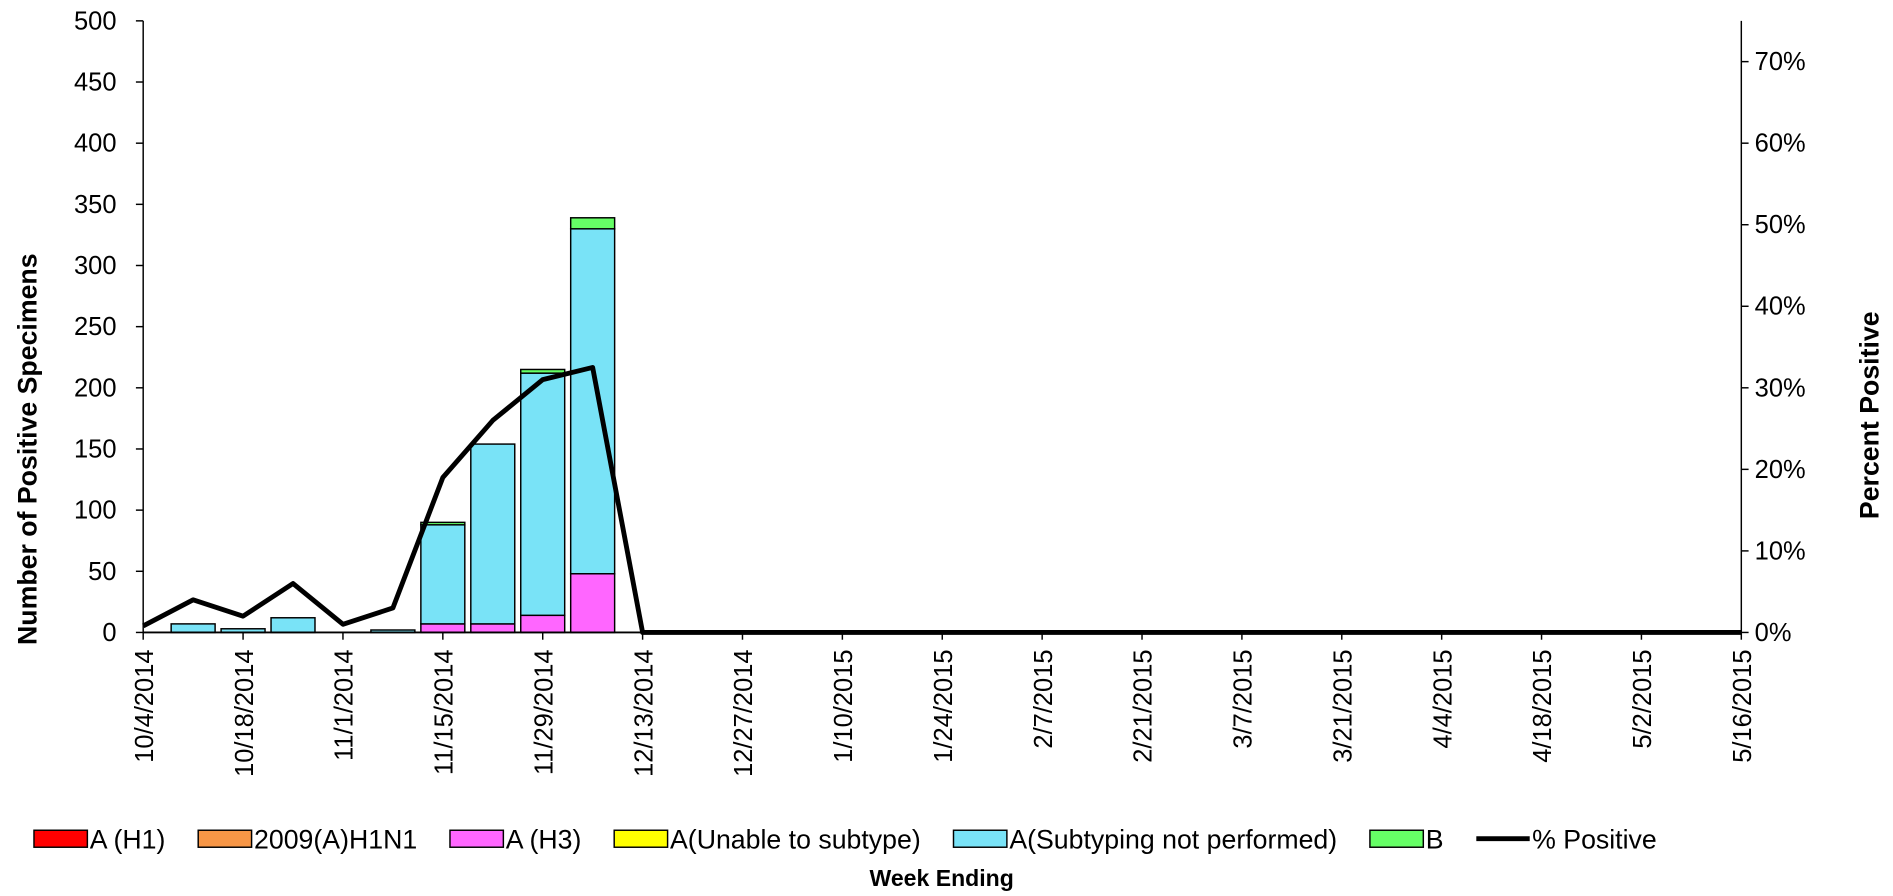  What do you see at coordinates (1743, 705) in the screenshot?
I see `x-tick-label: 5/16/2015` at bounding box center [1743, 705].